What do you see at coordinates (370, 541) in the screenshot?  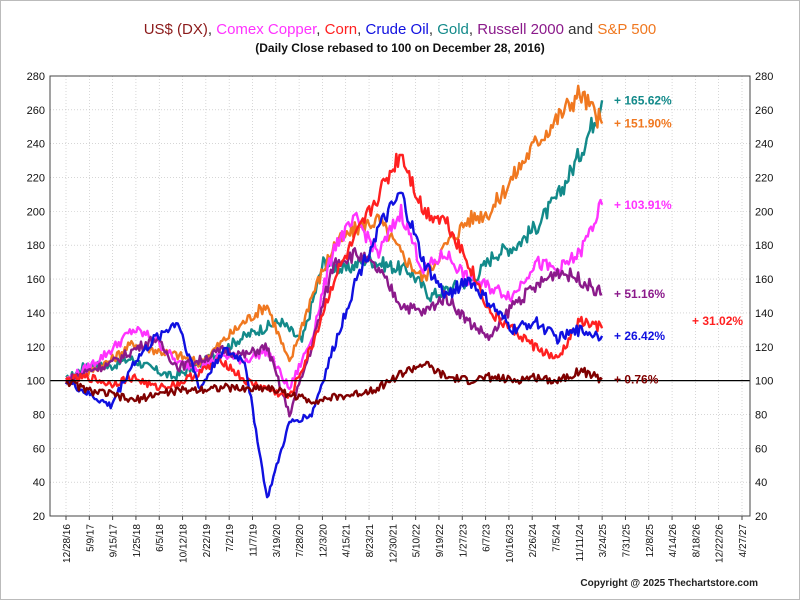 I see `x-tick-label: 8/23/21` at bounding box center [370, 541].